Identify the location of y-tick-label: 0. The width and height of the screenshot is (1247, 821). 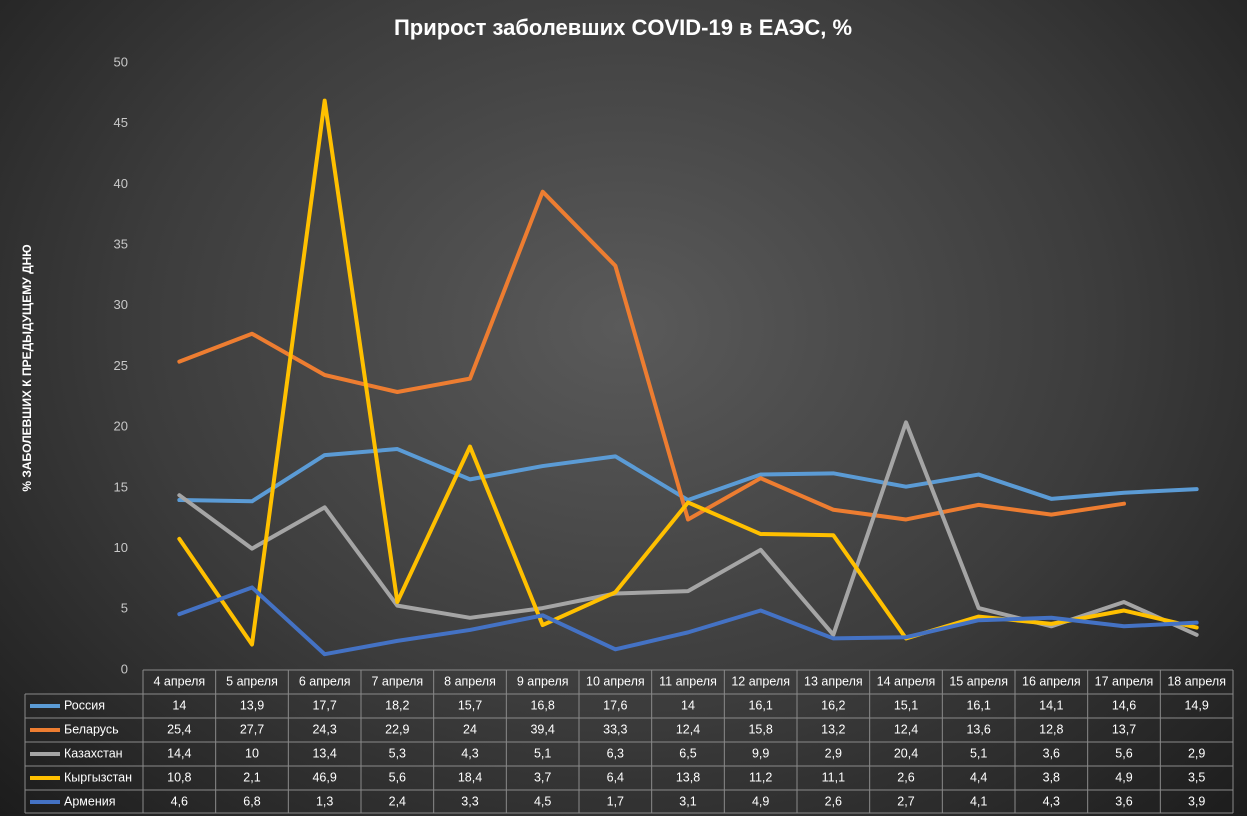
(124, 668).